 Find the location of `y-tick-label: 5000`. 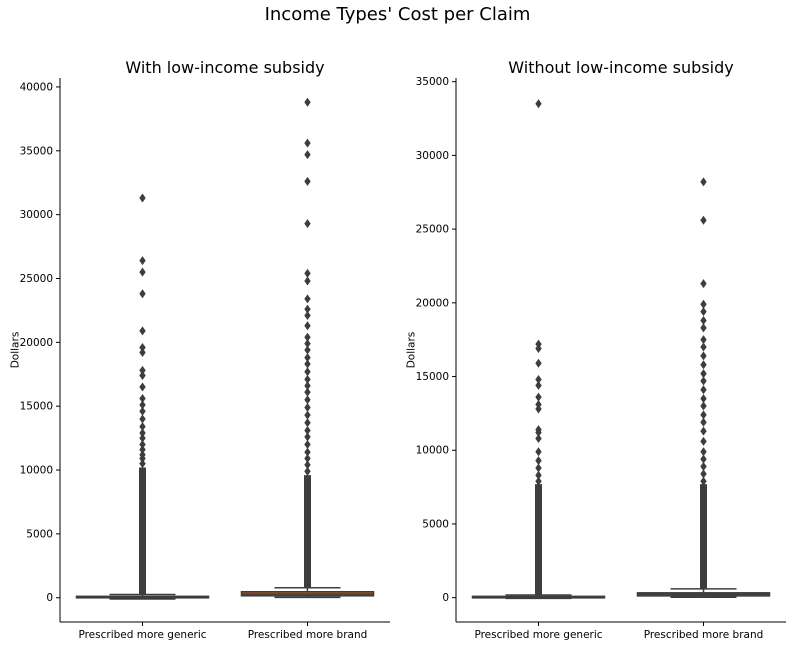

y-tick-label: 5000 is located at coordinates (435, 524).